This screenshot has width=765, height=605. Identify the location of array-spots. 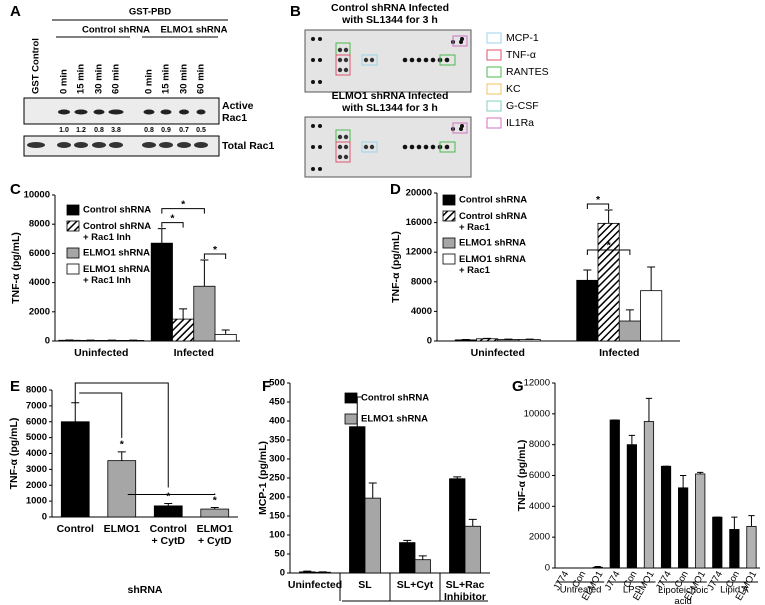
(389, 103).